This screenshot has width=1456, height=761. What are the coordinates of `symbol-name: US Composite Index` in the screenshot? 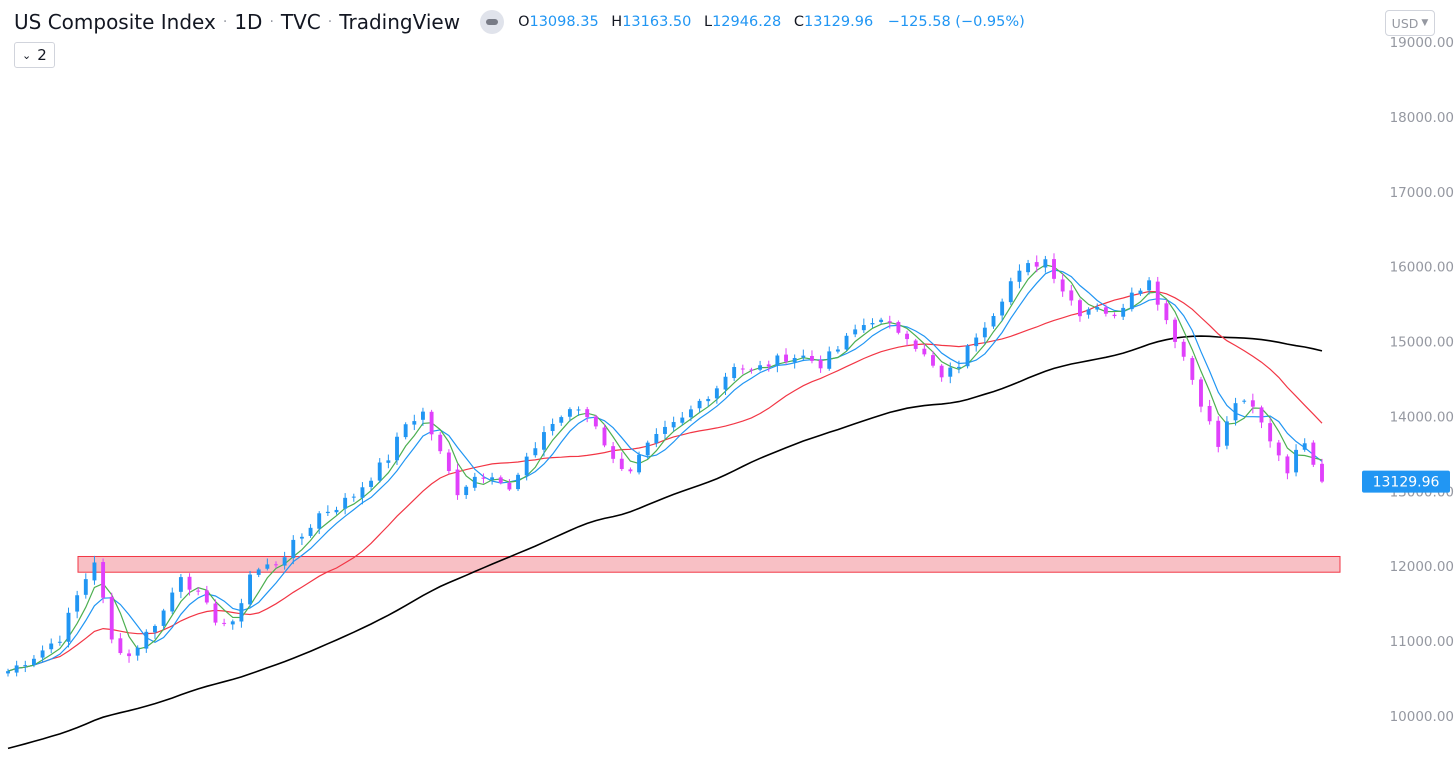 It's located at (115, 22).